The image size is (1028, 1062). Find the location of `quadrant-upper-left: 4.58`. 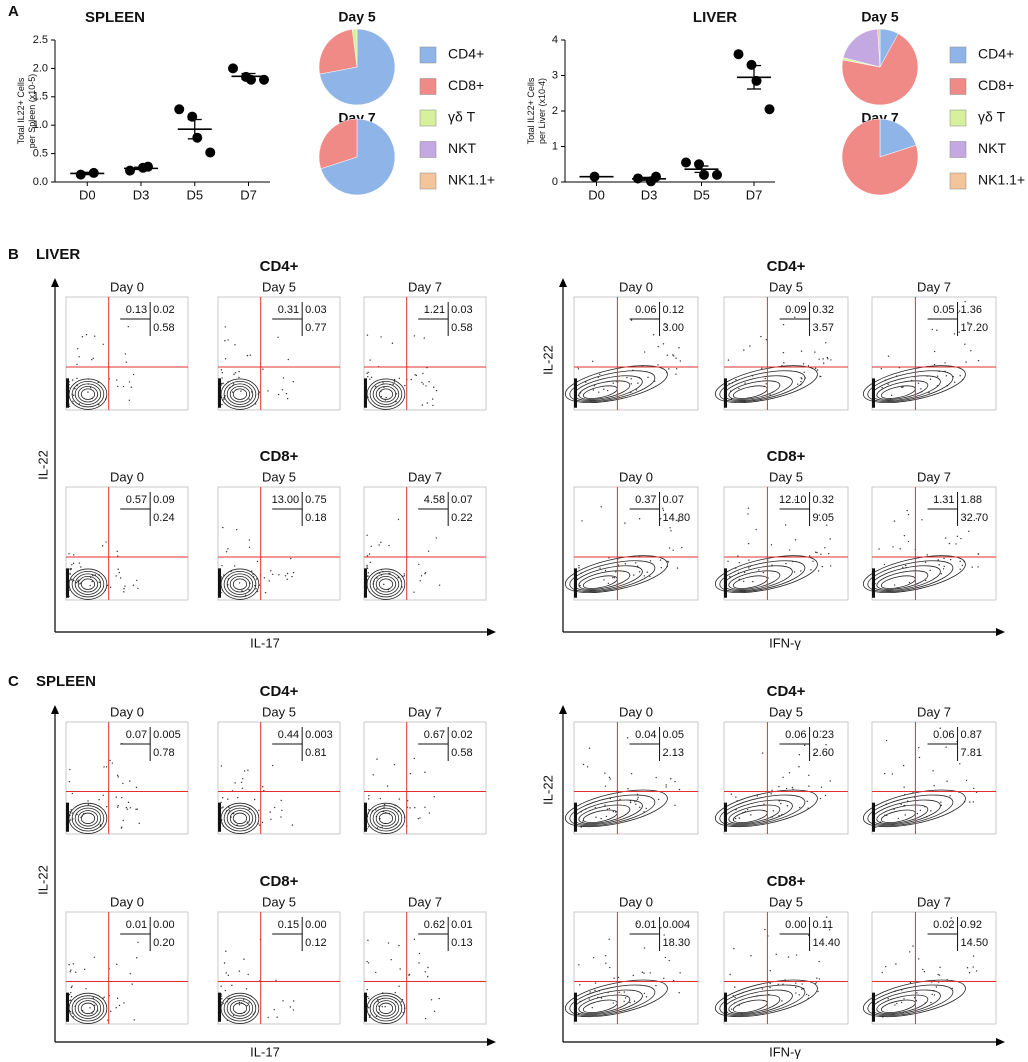

quadrant-upper-left: 4.58 is located at coordinates (434, 500).